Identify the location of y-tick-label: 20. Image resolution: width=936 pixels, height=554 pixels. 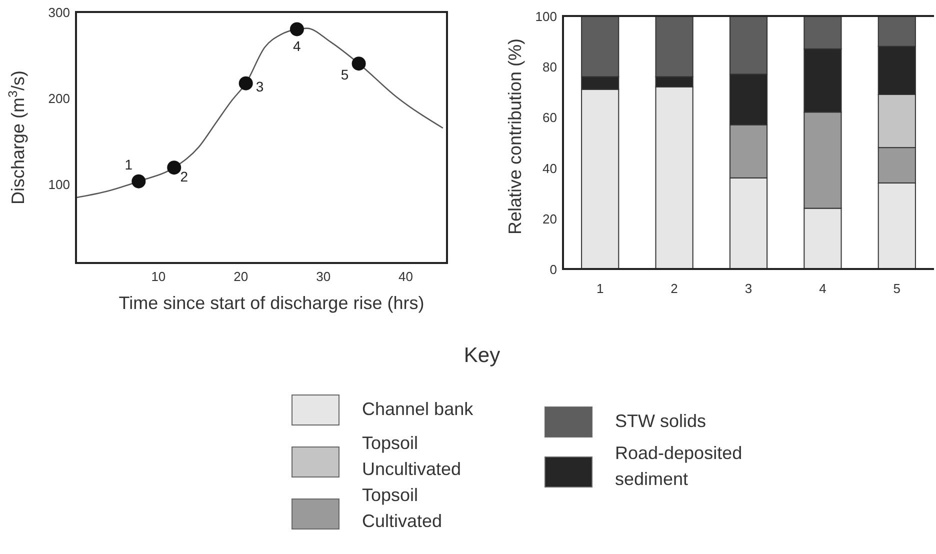
(549, 218).